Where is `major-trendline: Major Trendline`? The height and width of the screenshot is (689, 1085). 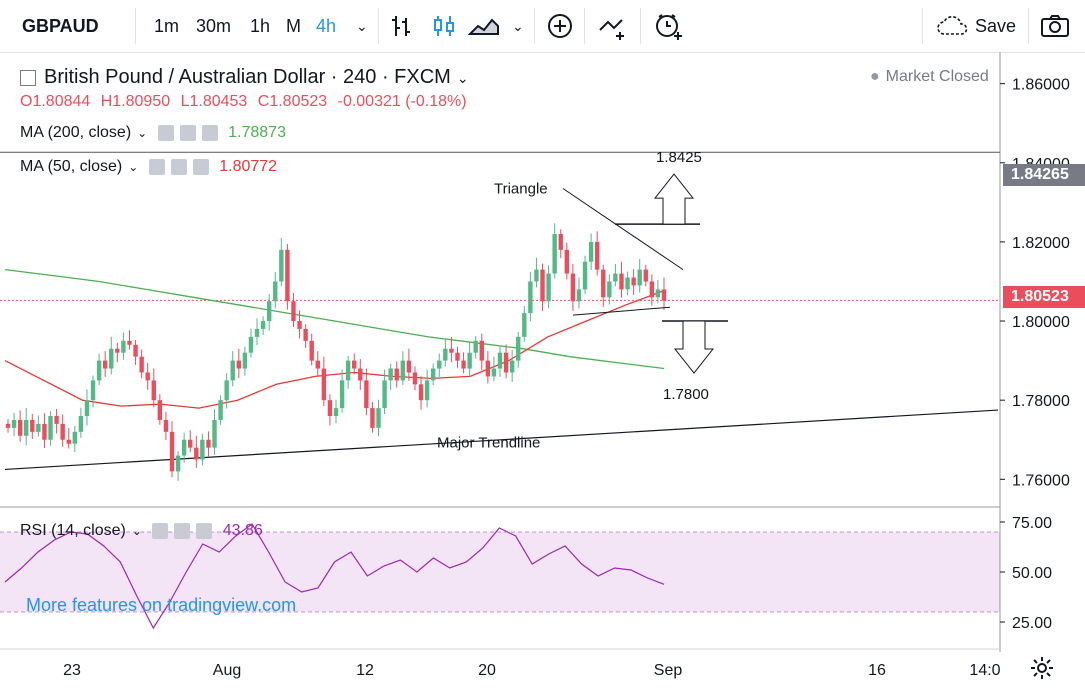 major-trendline: Major Trendline is located at coordinates (501, 440).